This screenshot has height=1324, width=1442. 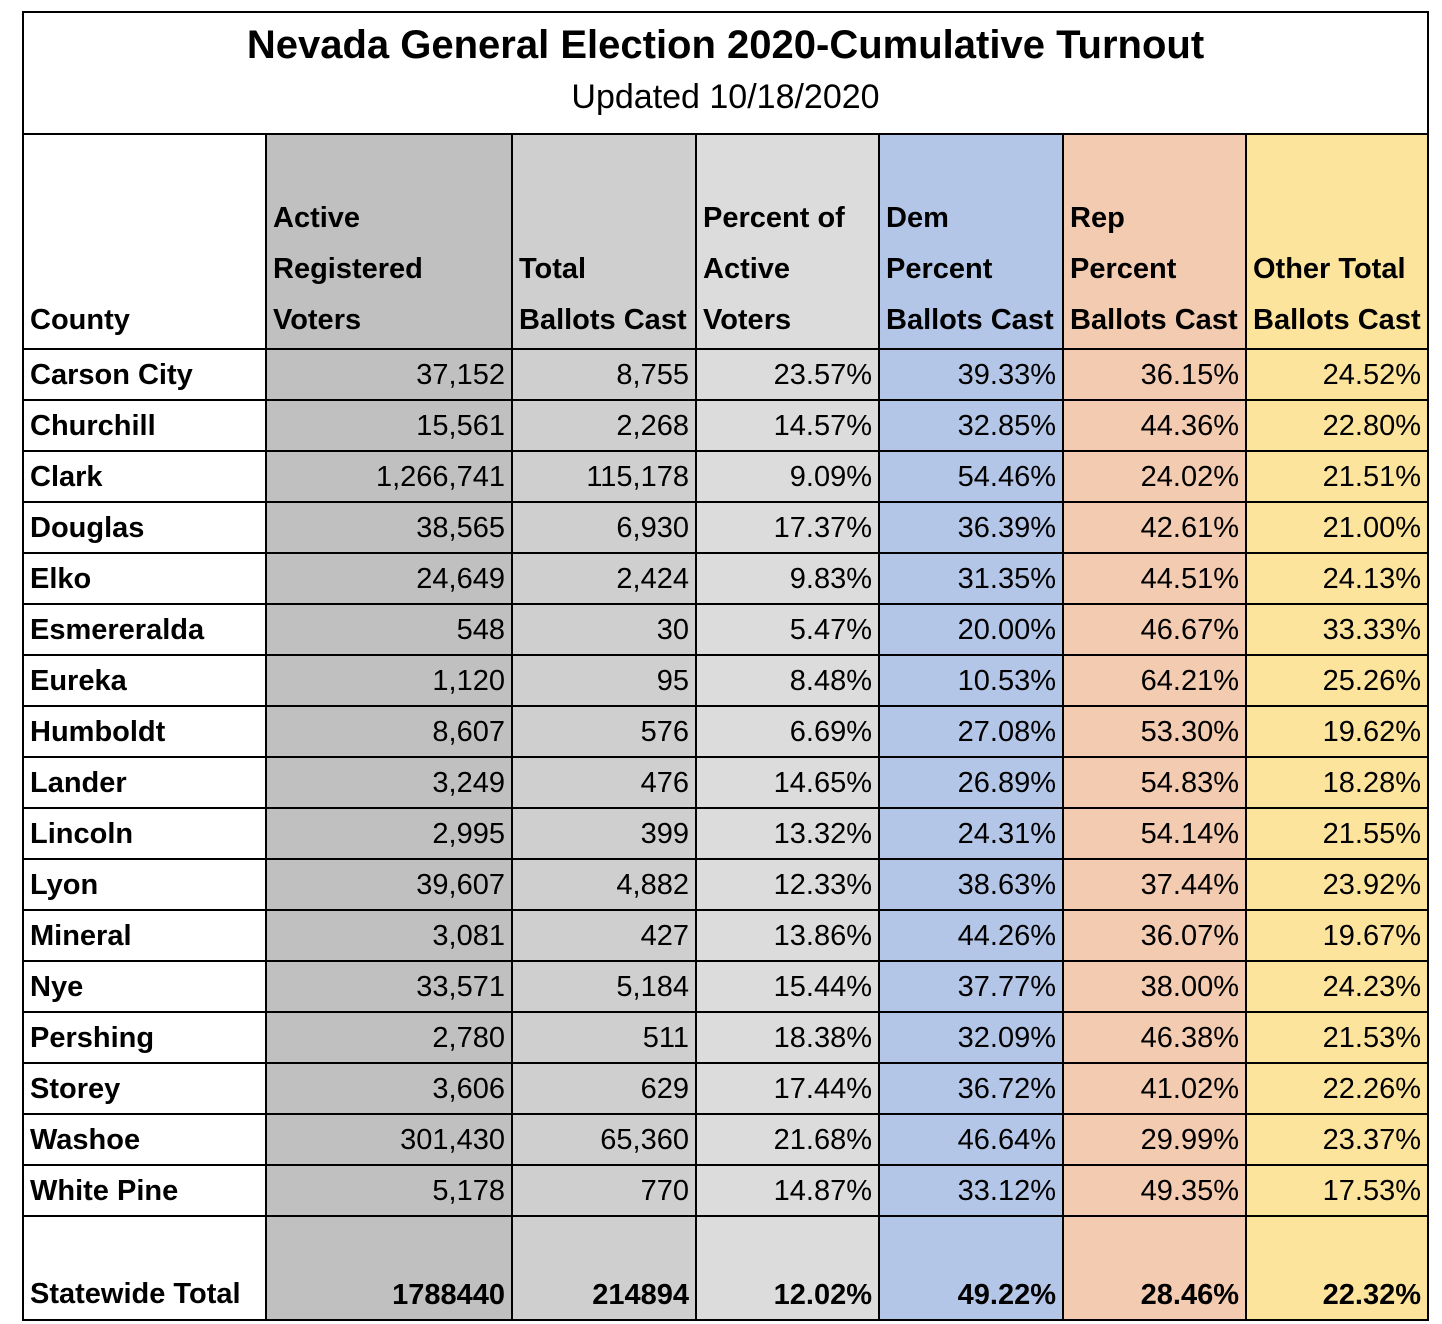 What do you see at coordinates (1336, 884) in the screenshot?
I see `cell-other-total: 23.92%` at bounding box center [1336, 884].